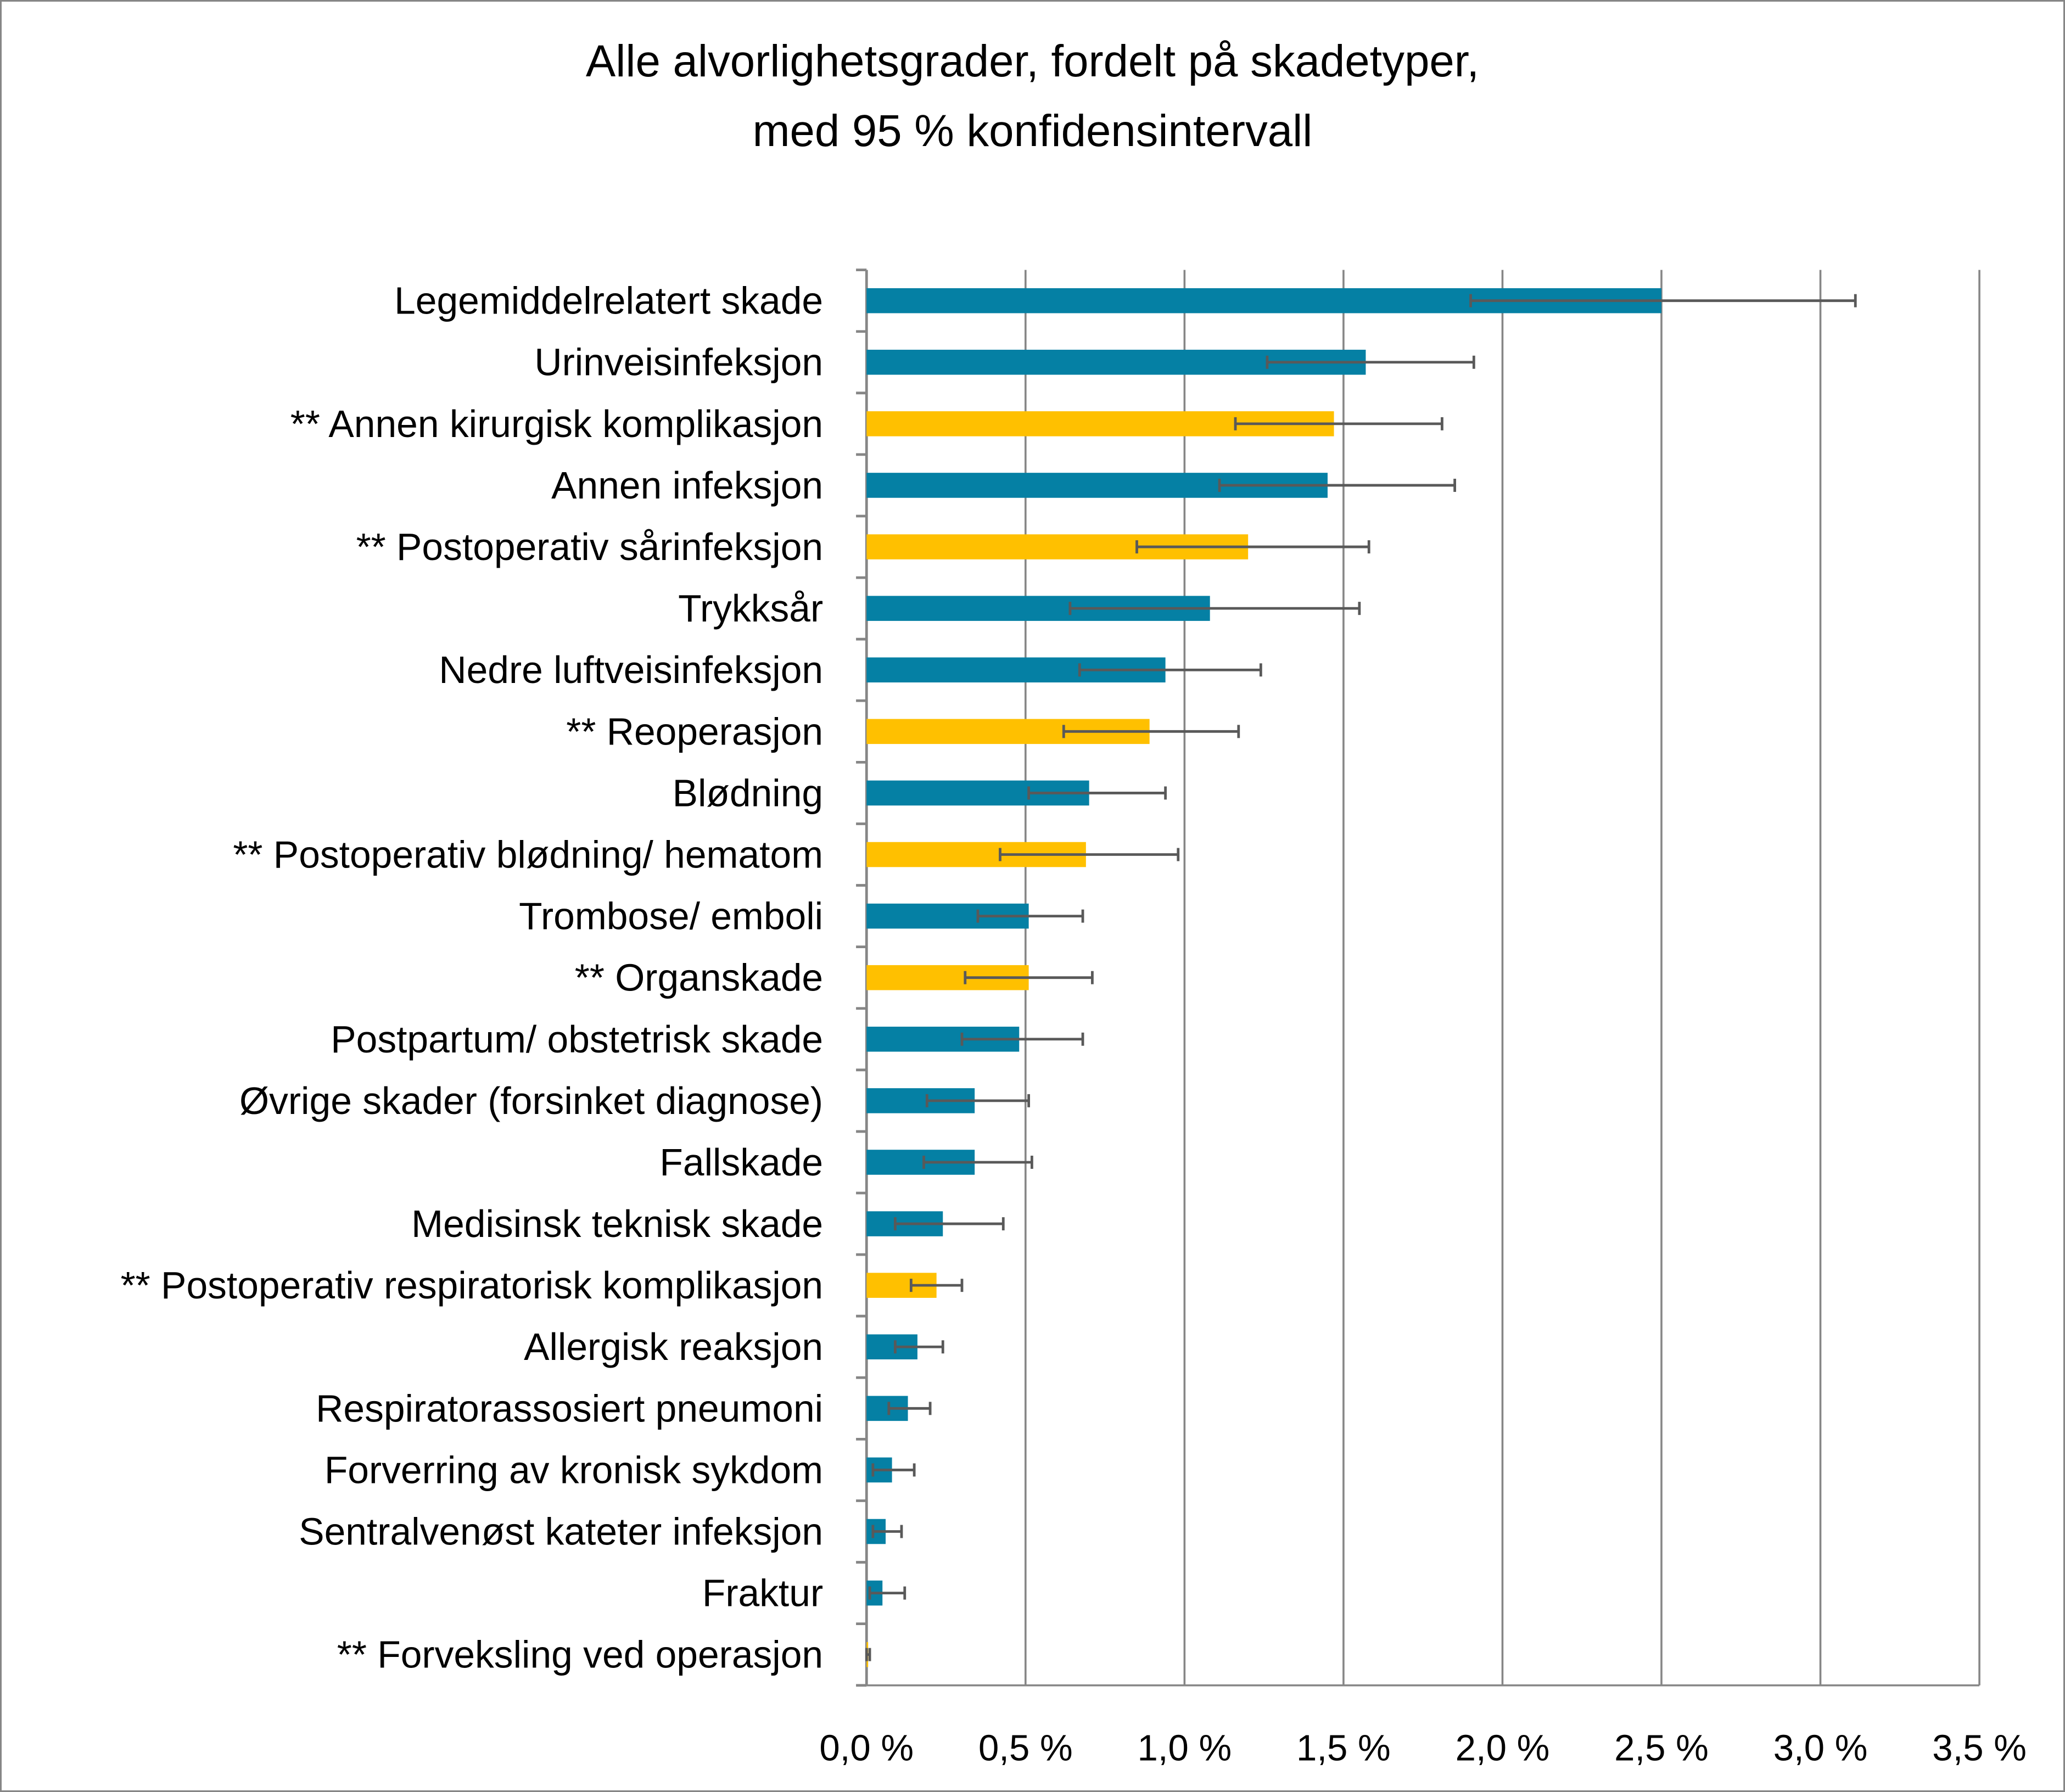  I want to click on x-tick-label: 3,5 %, so click(1979, 1747).